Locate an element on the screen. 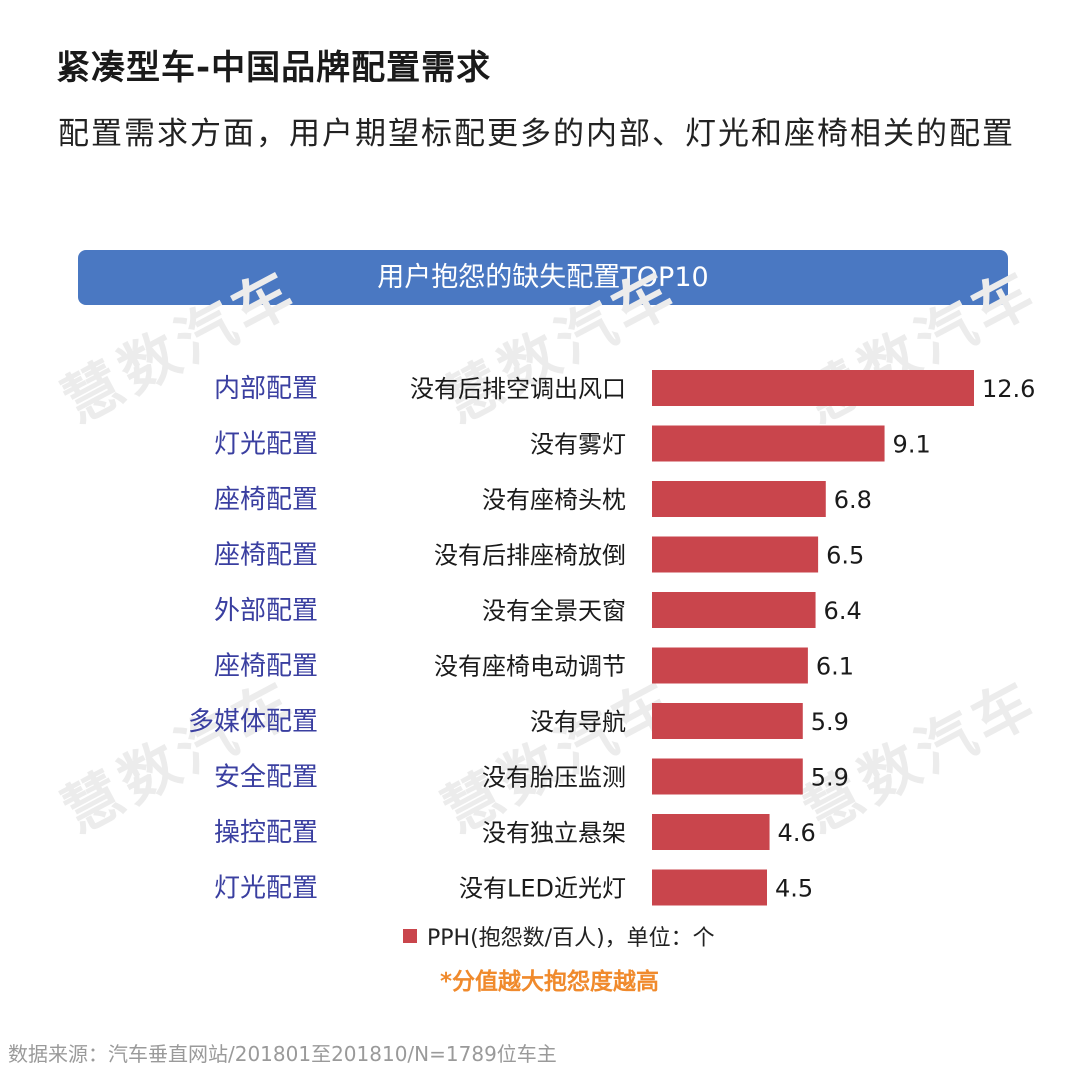 This screenshot has height=1080, width=1080. category-label: 没有导航 is located at coordinates (578, 722).